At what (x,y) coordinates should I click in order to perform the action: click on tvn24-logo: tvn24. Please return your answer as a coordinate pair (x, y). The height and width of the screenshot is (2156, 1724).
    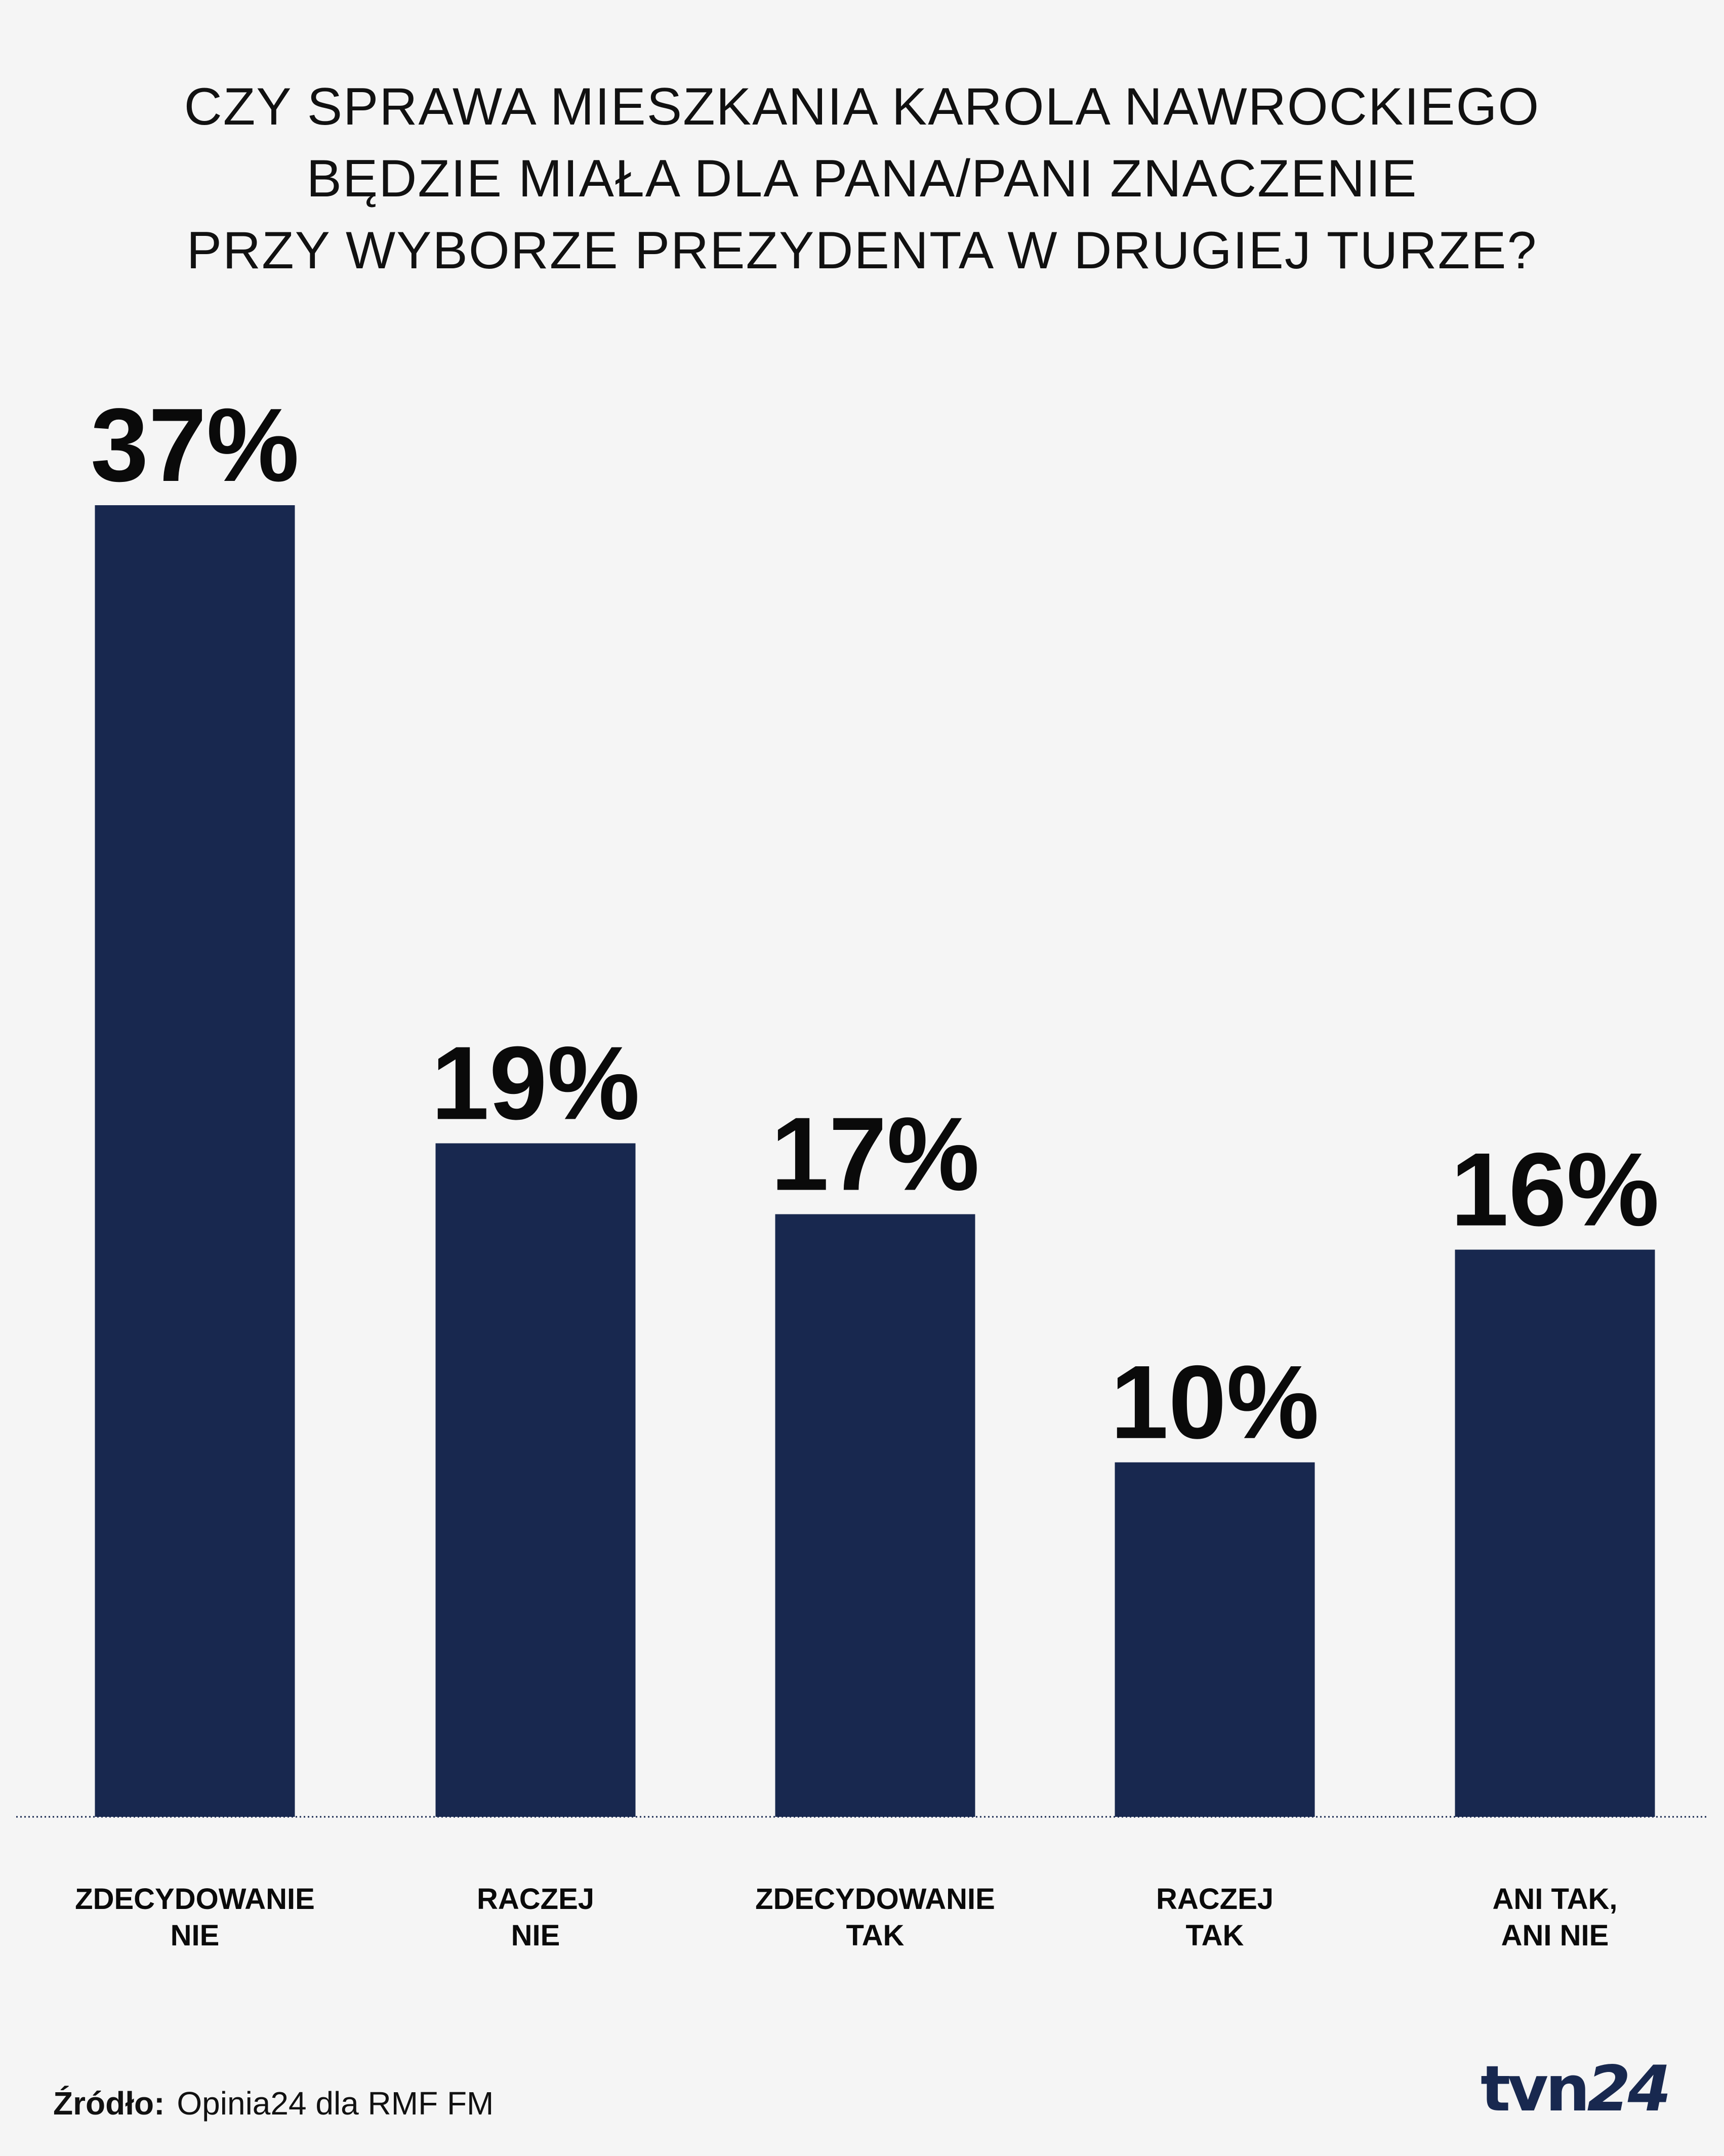
    Looking at the image, I should click on (1577, 2089).